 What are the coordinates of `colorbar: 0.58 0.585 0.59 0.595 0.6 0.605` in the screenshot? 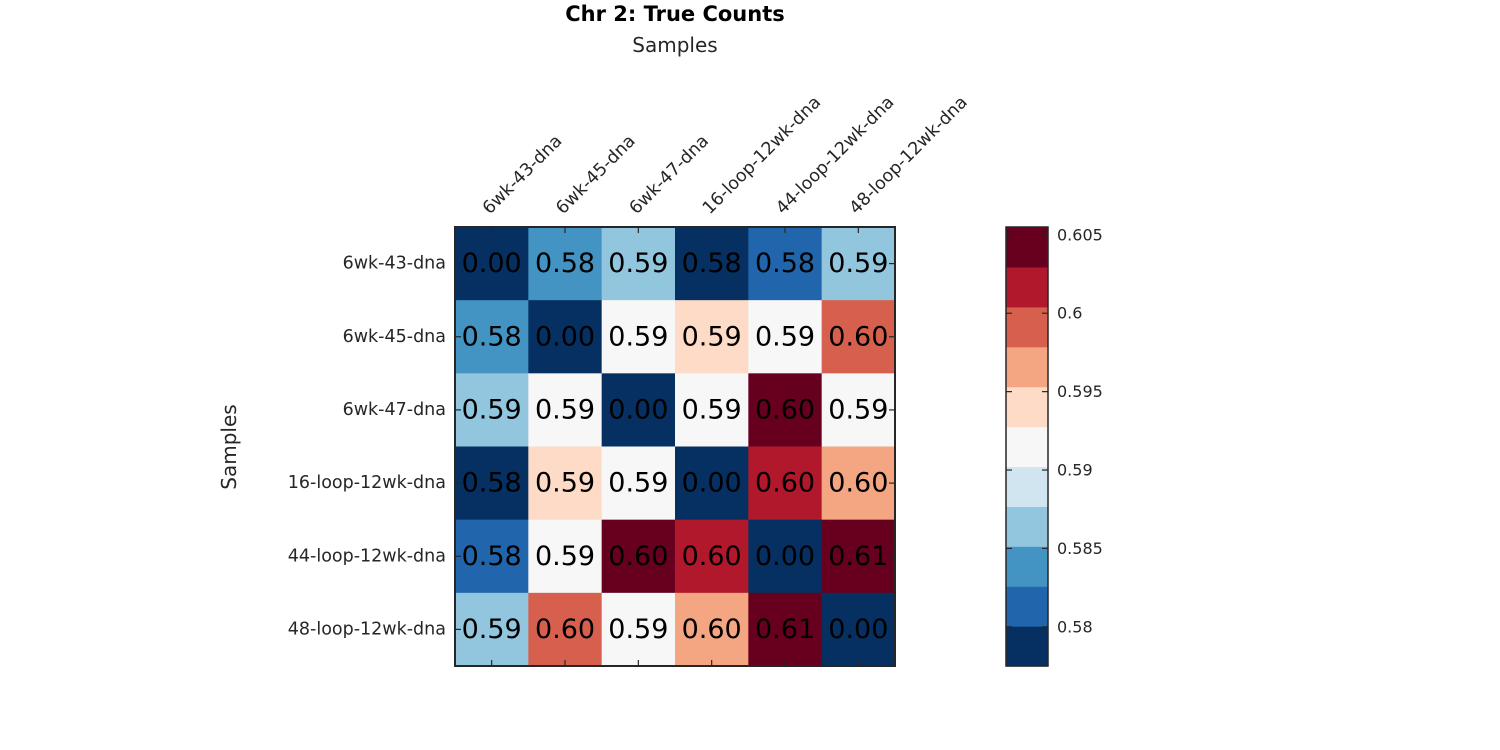 It's located at (1054, 446).